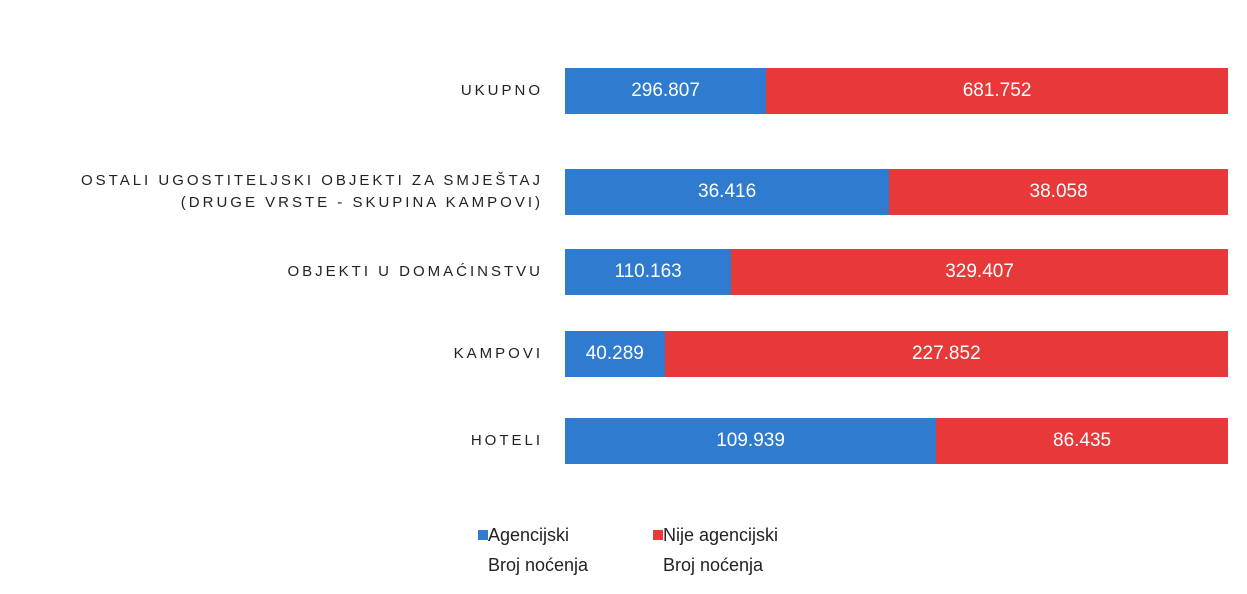 This screenshot has width=1247, height=594. What do you see at coordinates (415, 271) in the screenshot?
I see `category-label: OBJEKTI U DOMAĆINSTVU` at bounding box center [415, 271].